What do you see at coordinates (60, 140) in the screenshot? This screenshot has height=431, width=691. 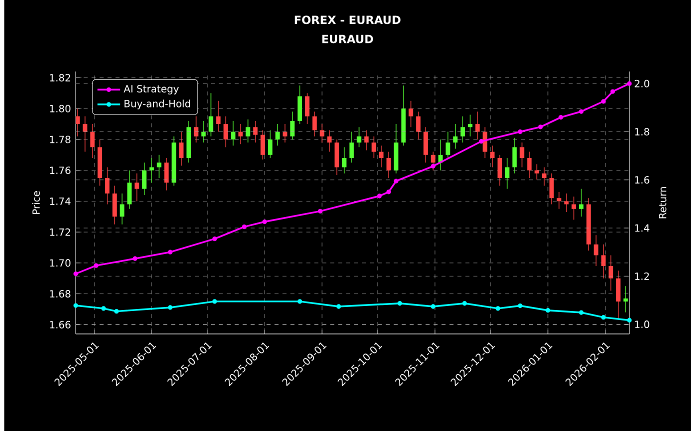 I see `y-tick-label: 1.78` at bounding box center [60, 140].